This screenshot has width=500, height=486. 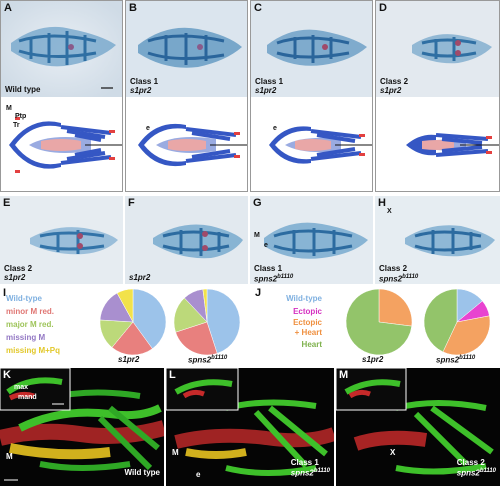 I want to click on panel-letter: J, so click(x=258, y=293).